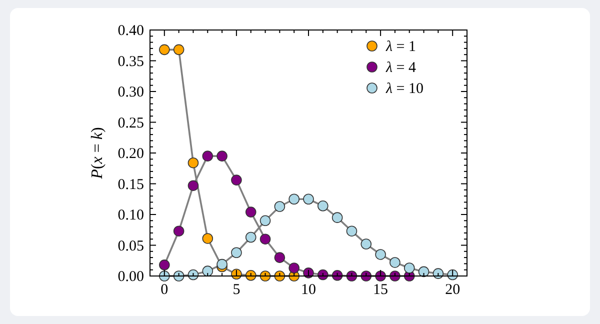  I want to click on y-axis-title: P(x = k), so click(97, 153).